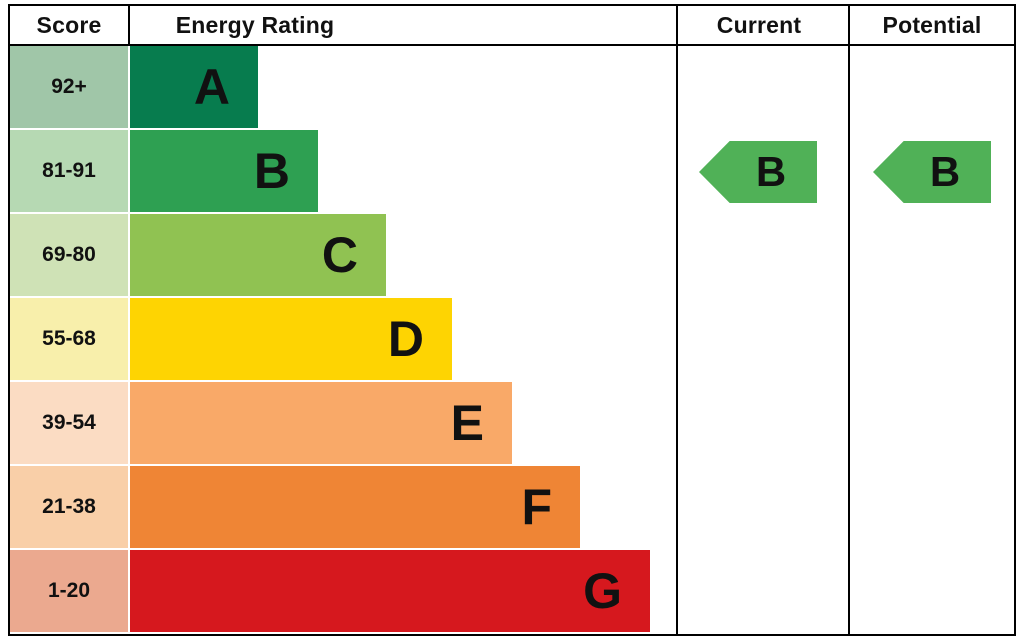 The width and height of the screenshot is (1024, 644). What do you see at coordinates (69, 591) in the screenshot?
I see `score-range-g: 1-20` at bounding box center [69, 591].